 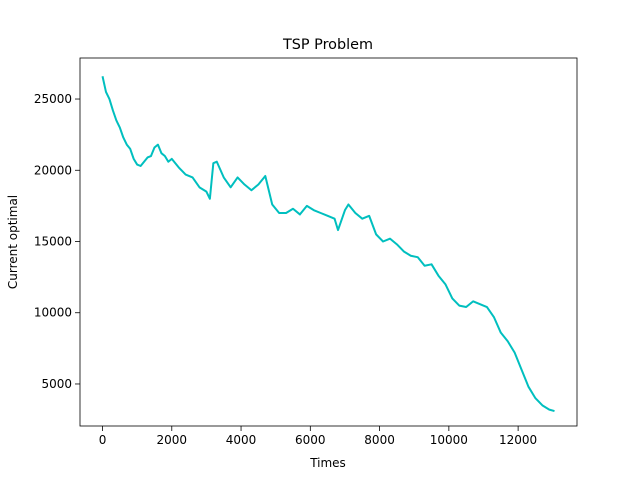 I want to click on x-tick-label: 12000, so click(x=518, y=440).